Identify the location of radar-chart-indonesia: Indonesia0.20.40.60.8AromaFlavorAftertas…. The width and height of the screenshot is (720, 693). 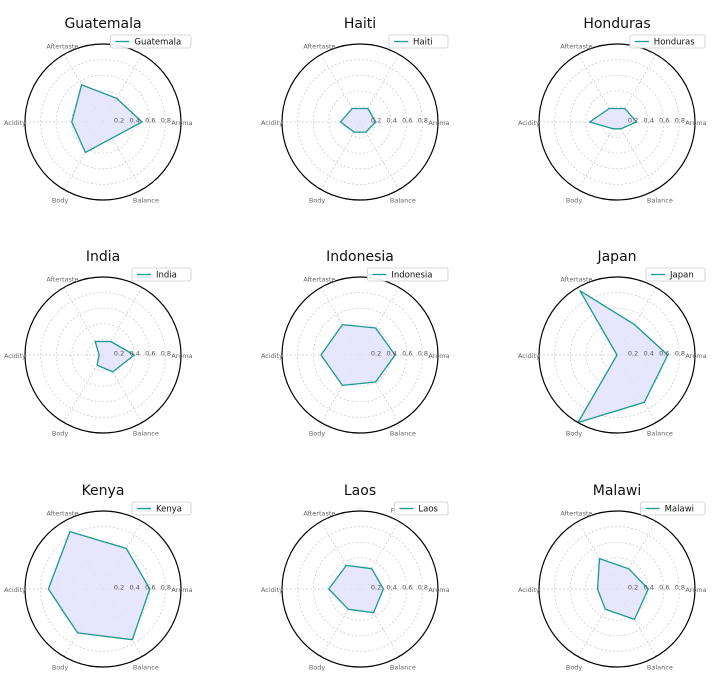
(355, 343).